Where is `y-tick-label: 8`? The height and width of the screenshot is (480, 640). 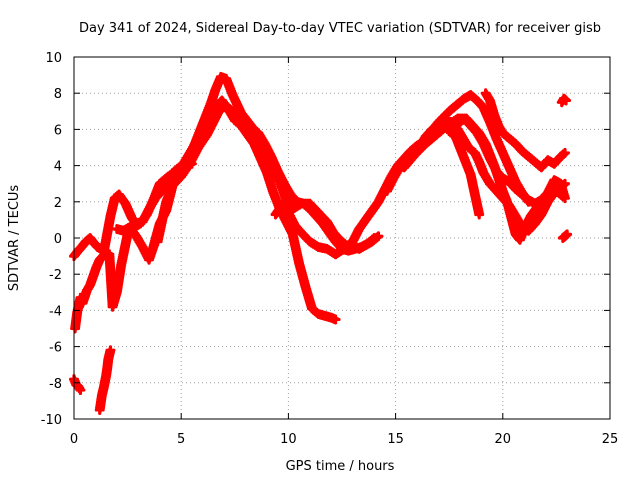 y-tick-label: 8 is located at coordinates (58, 94).